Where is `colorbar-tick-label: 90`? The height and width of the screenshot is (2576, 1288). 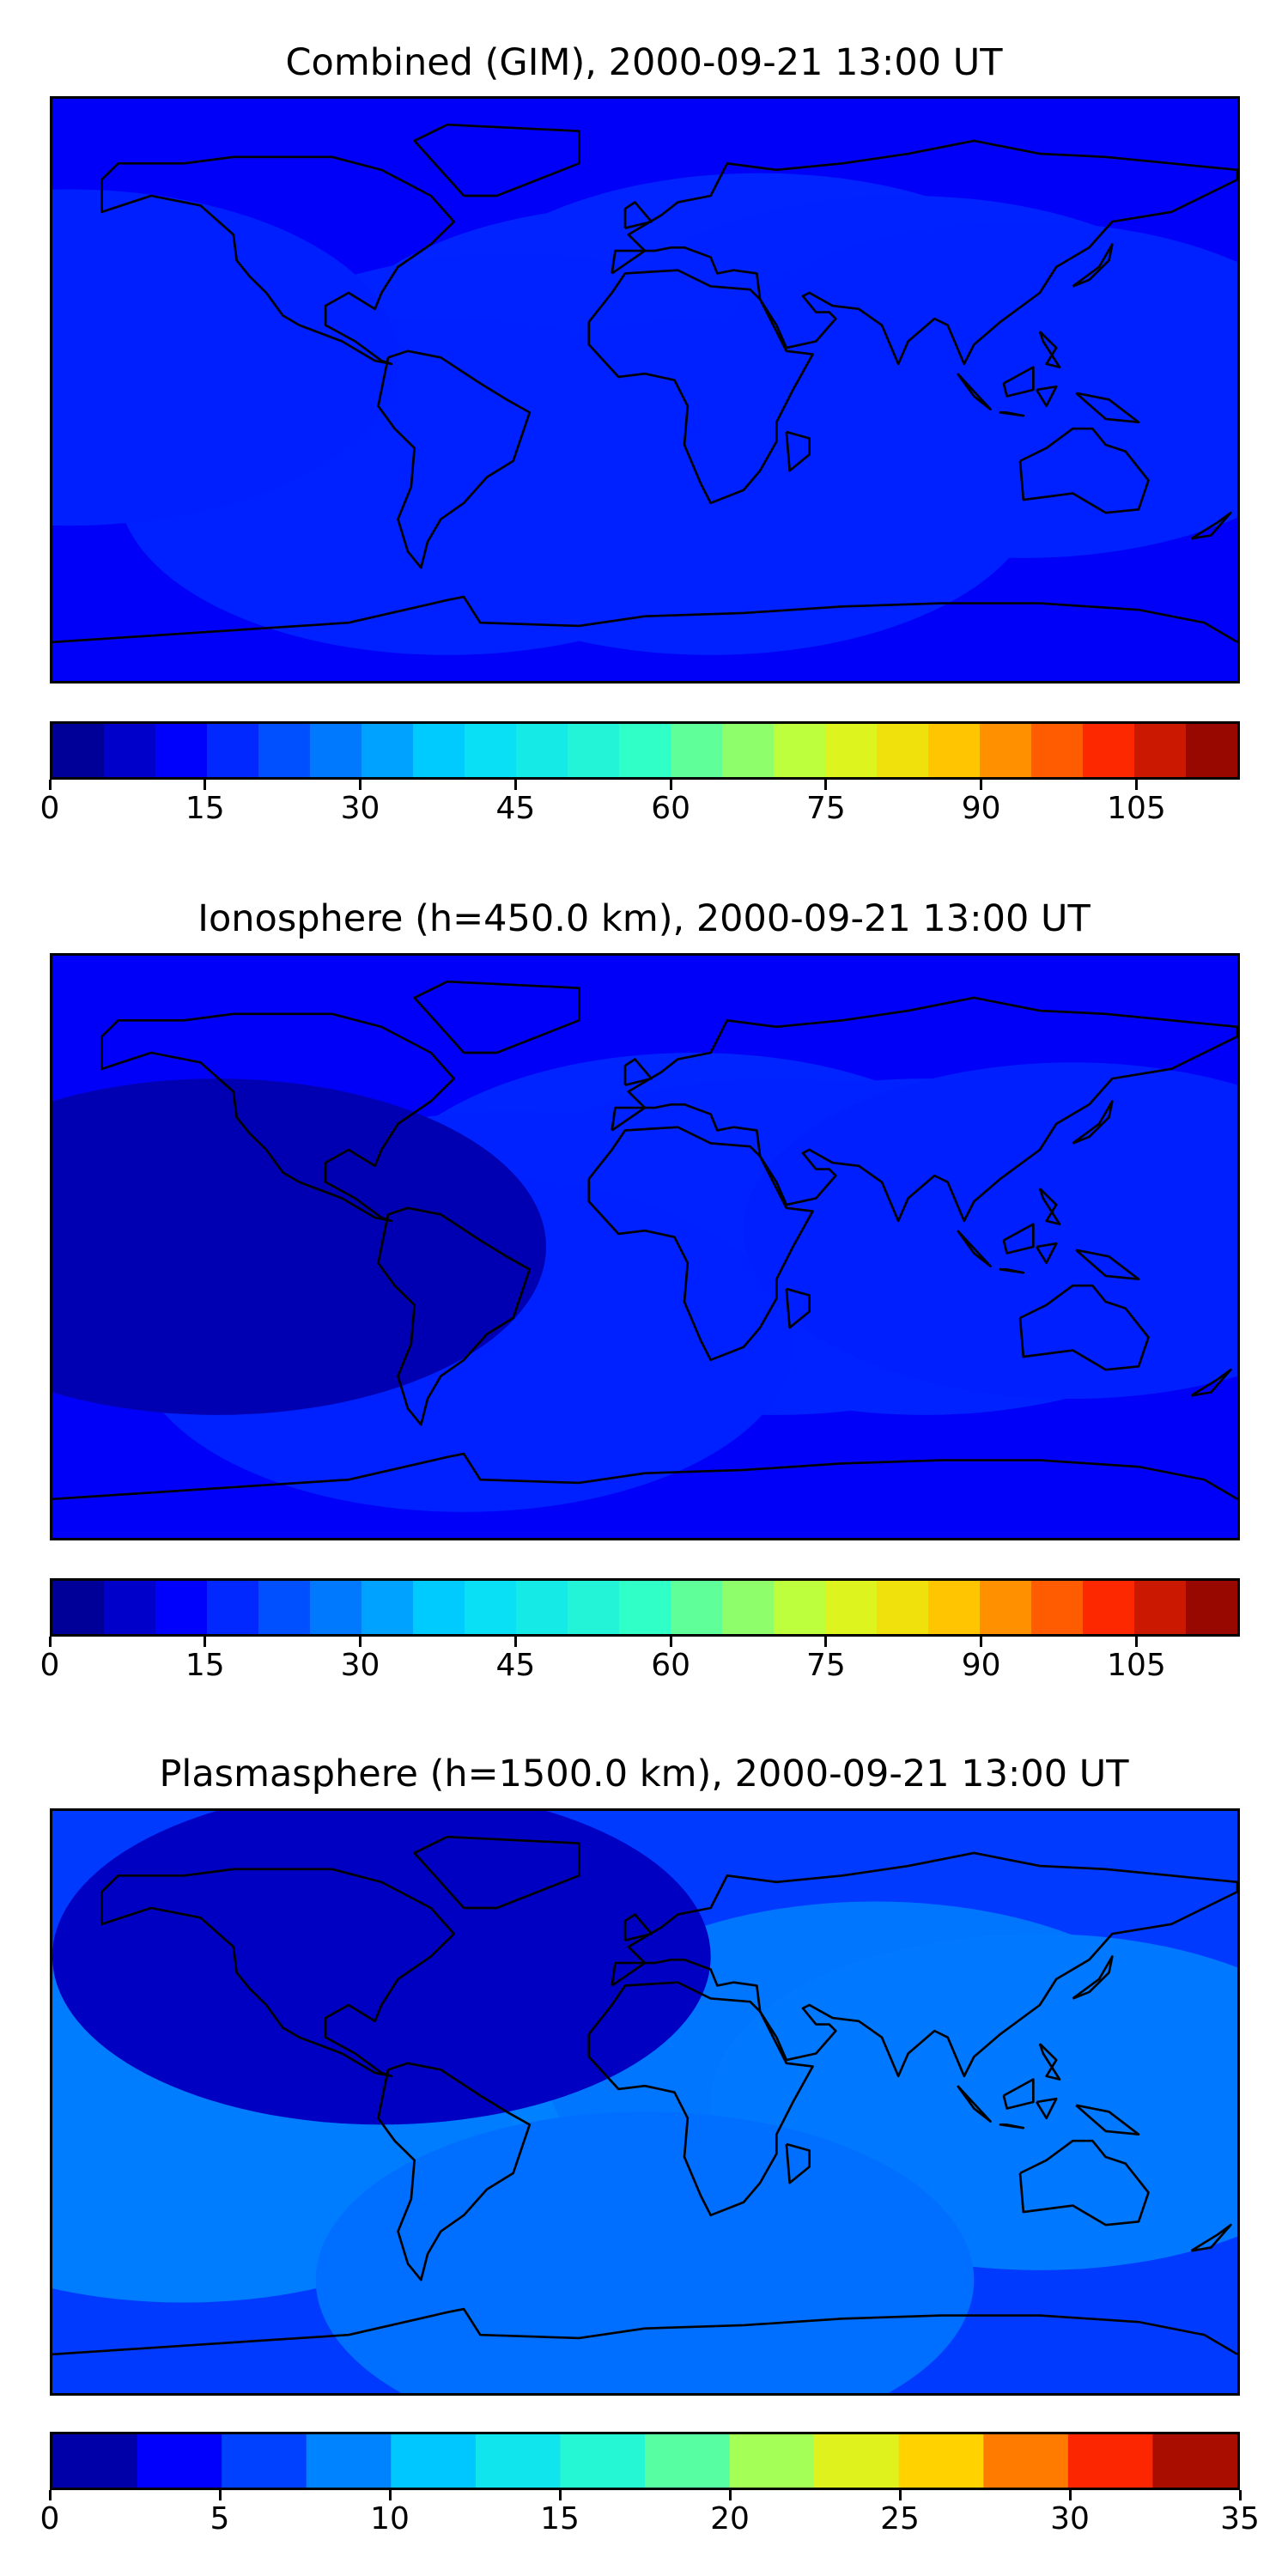
colorbar-tick-label: 90 is located at coordinates (981, 1665).